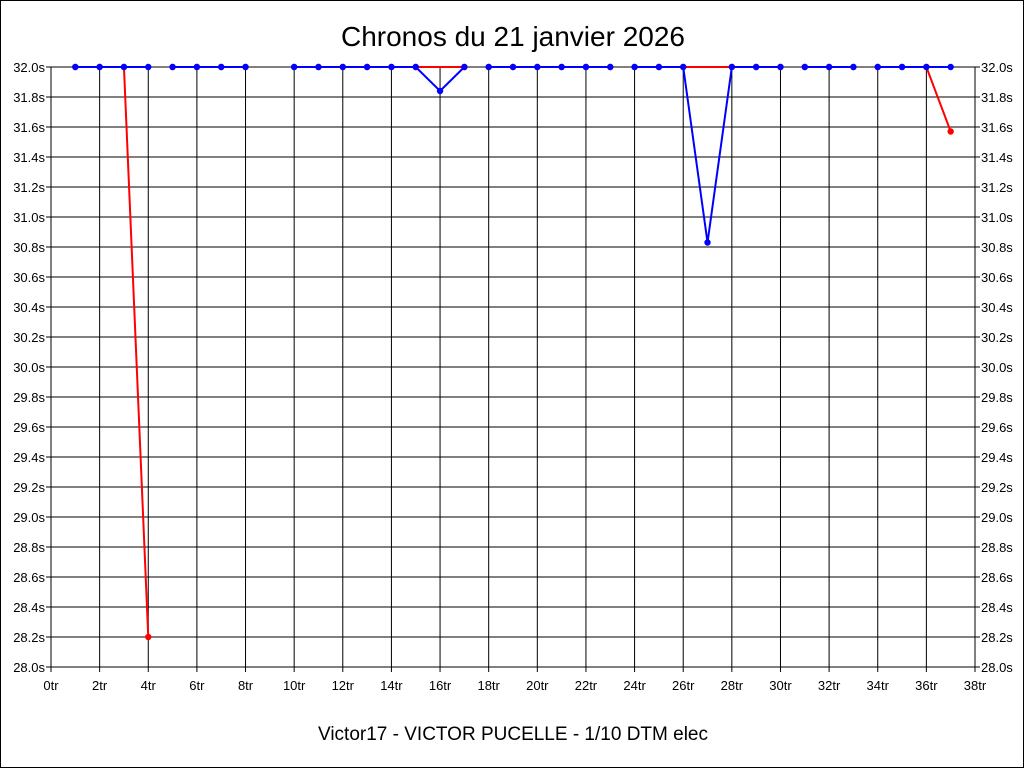  Describe the element at coordinates (732, 685) in the screenshot. I see `x-tick-label: 28tr` at that location.